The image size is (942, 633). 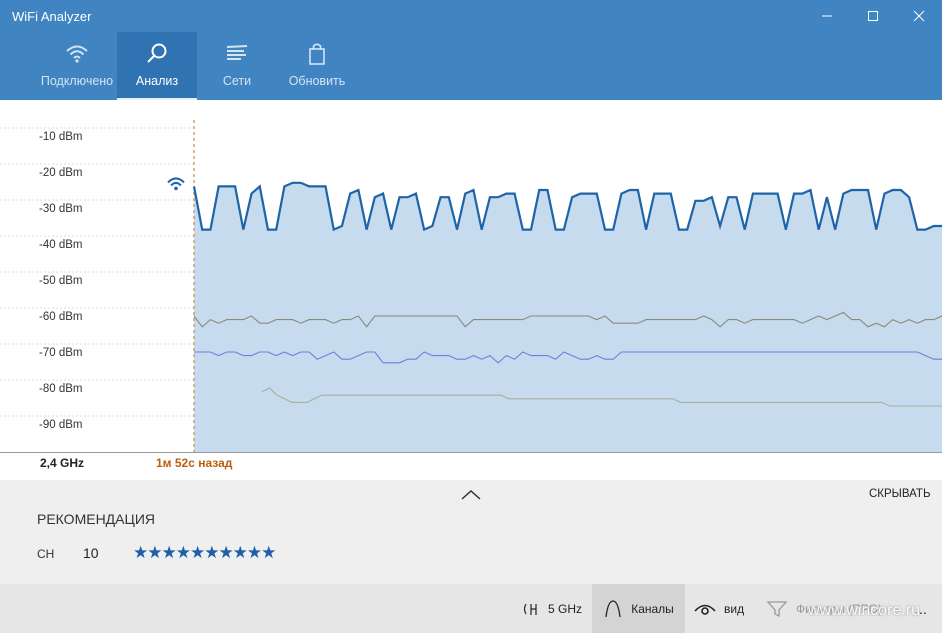 I want to click on connected-wifi-icon-dot, so click(x=176, y=188).